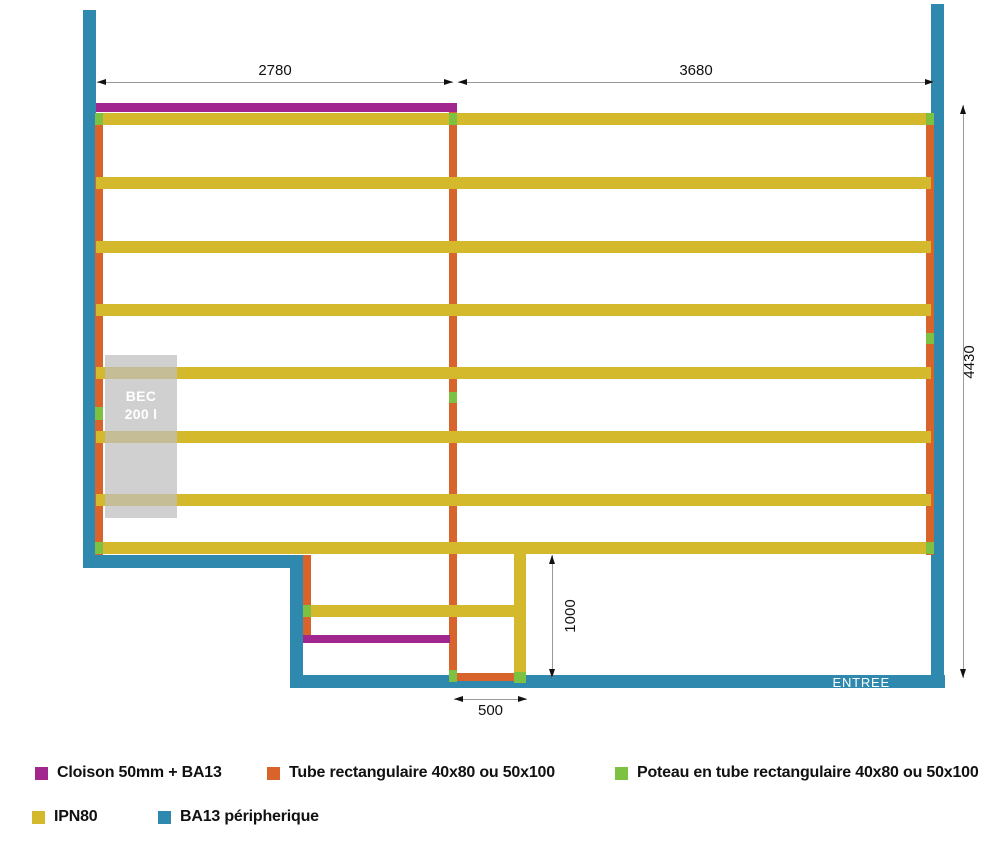 The height and width of the screenshot is (843, 1001). I want to click on legend-item-tube: Tube rectangulaire 40x80 ou 50x100, so click(411, 773).